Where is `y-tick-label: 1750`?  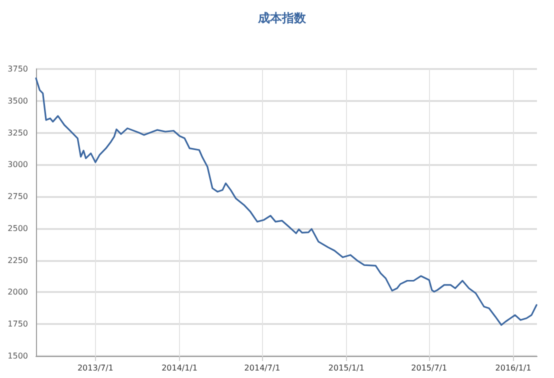
y-tick-label: 1750 is located at coordinates (18, 324).